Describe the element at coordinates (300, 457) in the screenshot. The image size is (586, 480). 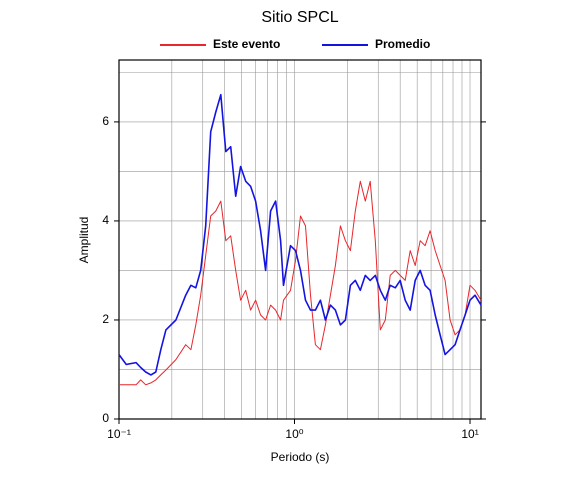
I see `x-axis-label: Periodo (s)` at that location.